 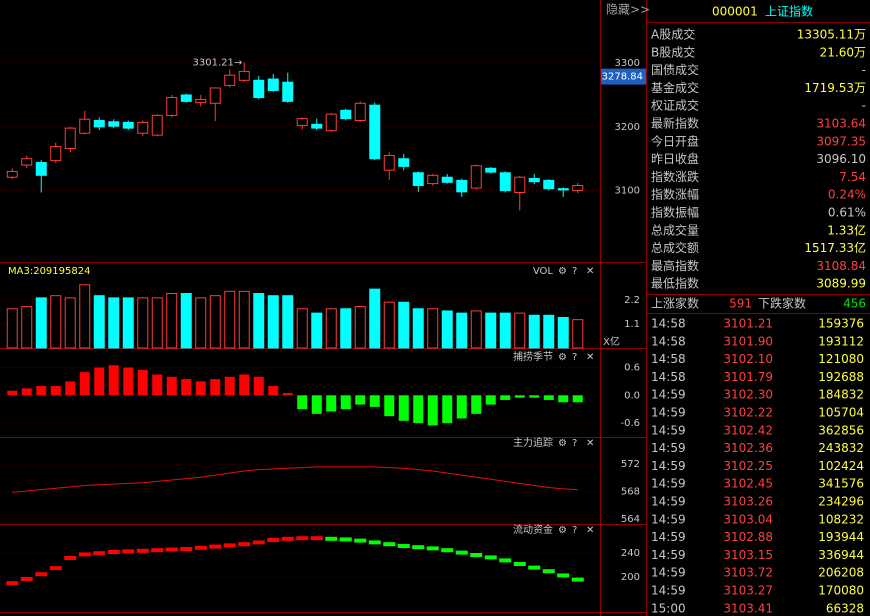 What do you see at coordinates (841, 377) in the screenshot?
I see `trade-volume: 192688` at bounding box center [841, 377].